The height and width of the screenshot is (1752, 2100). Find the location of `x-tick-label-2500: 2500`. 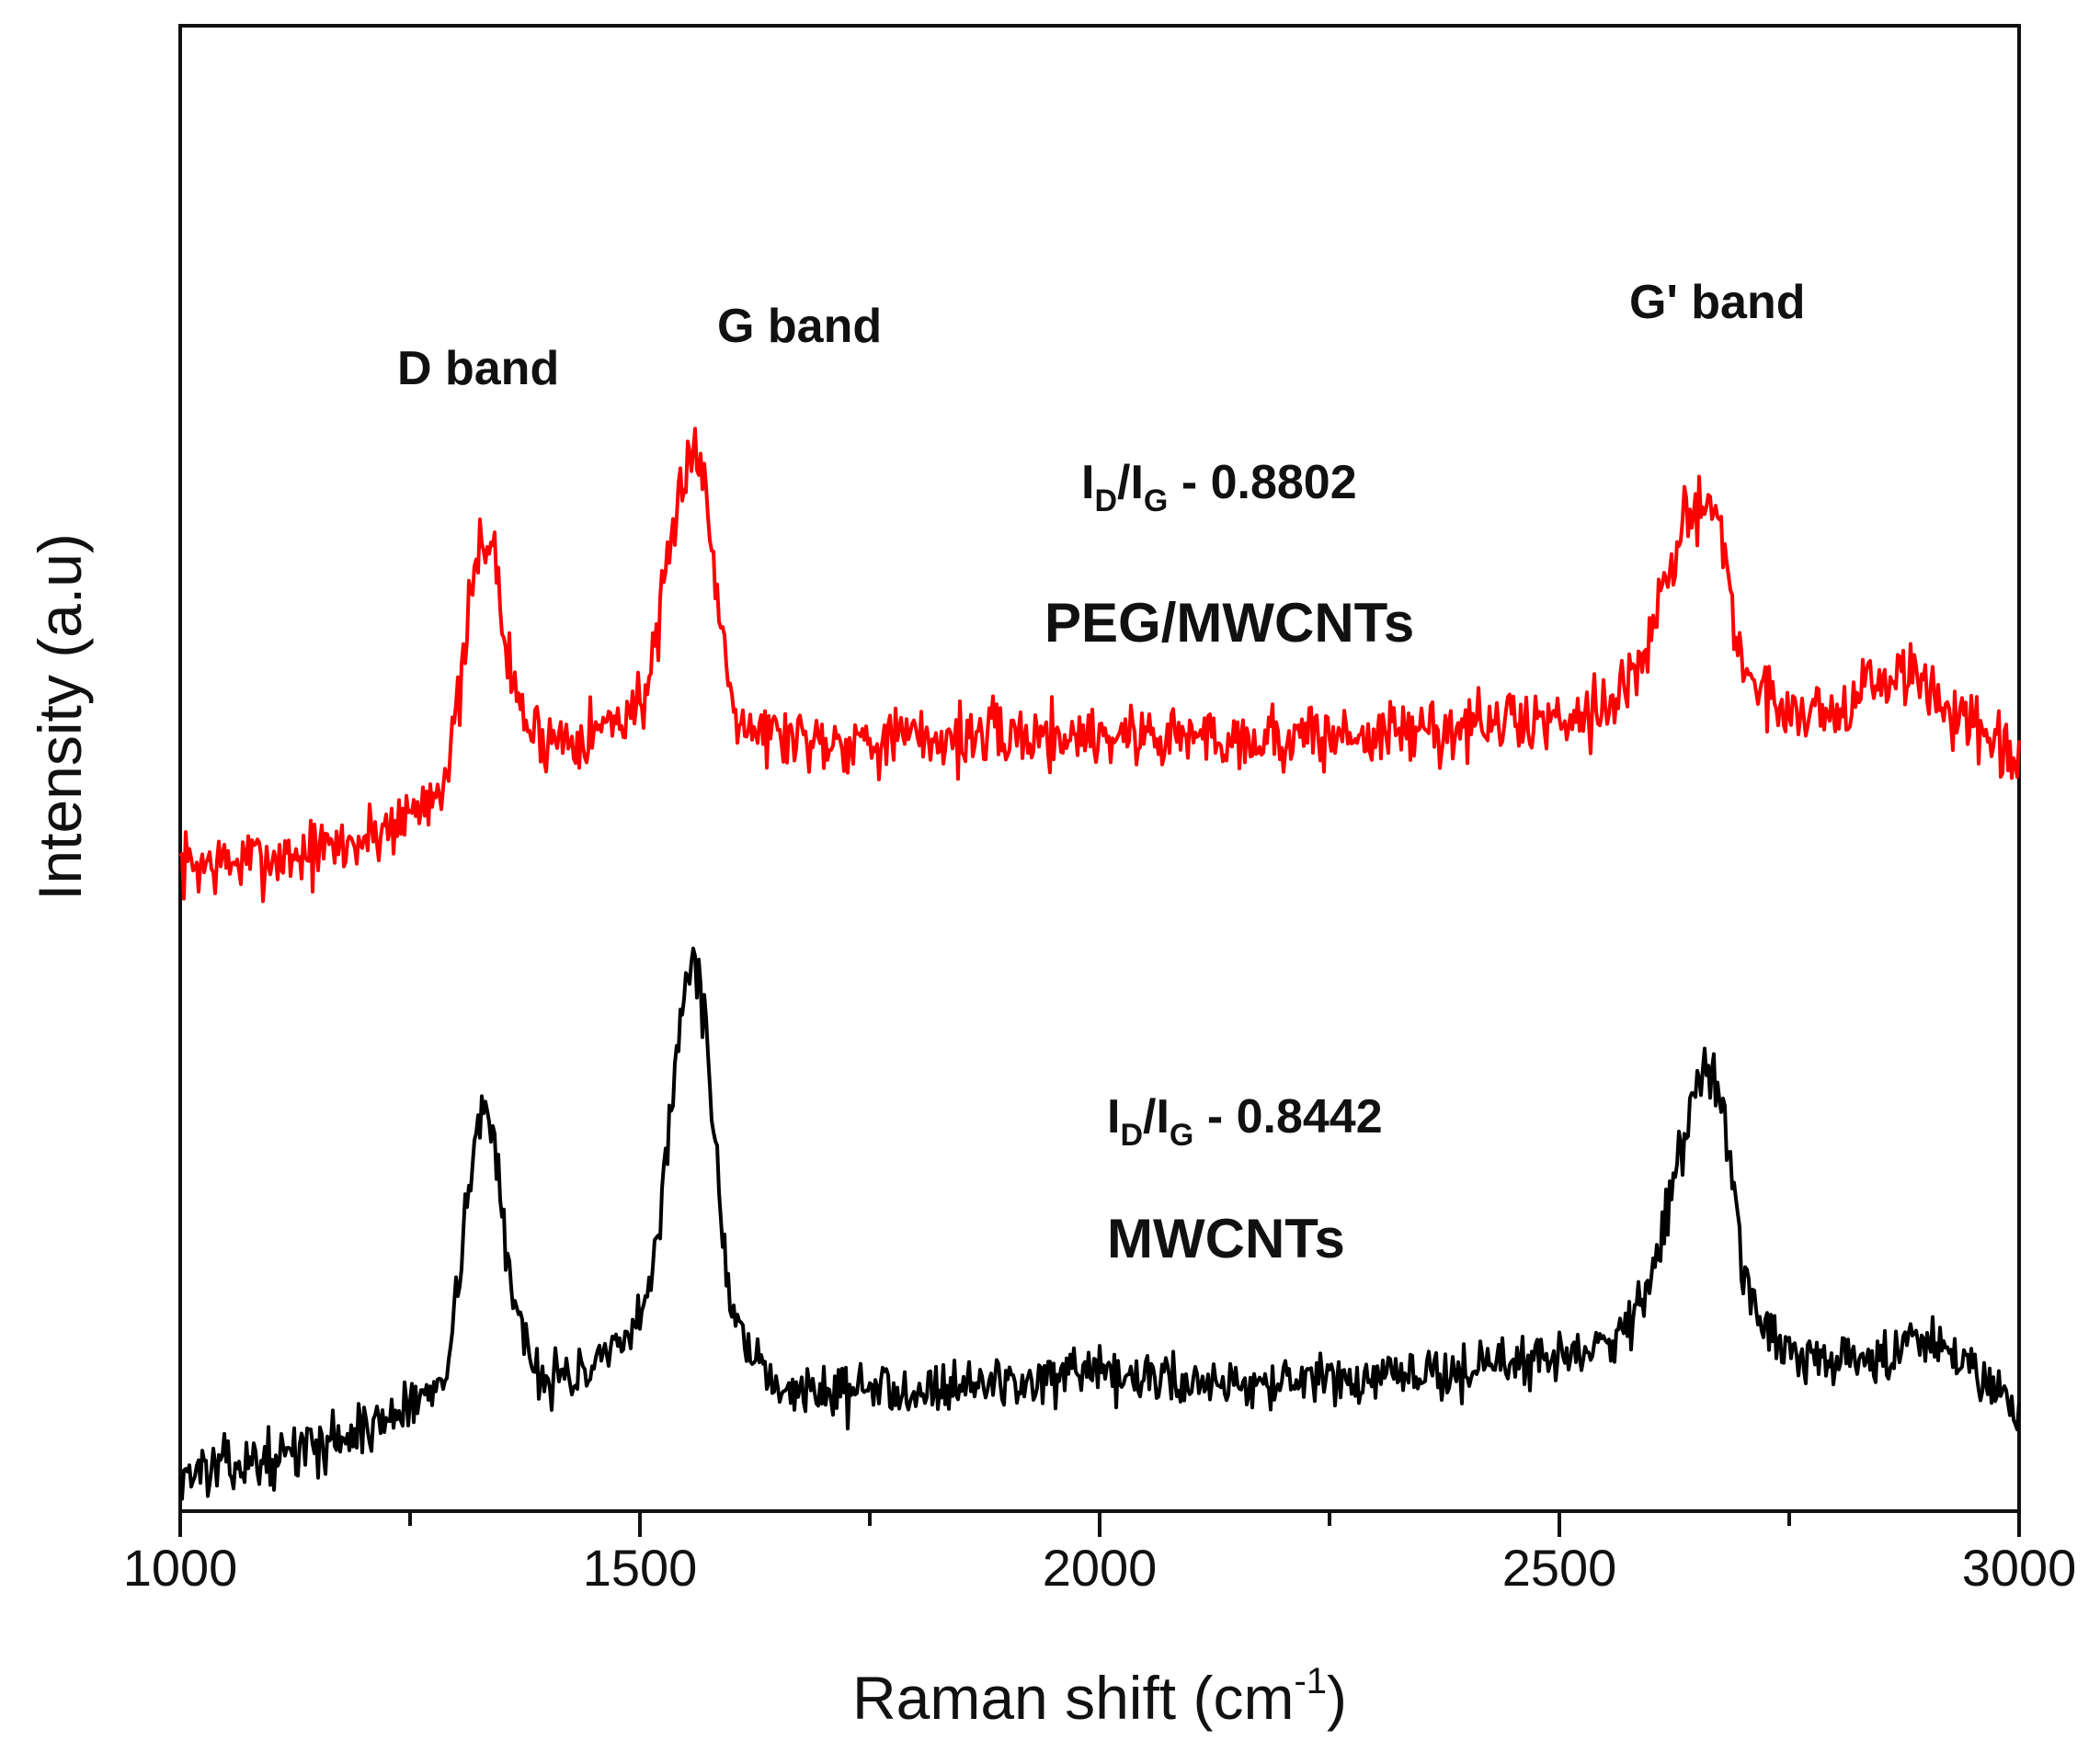

x-tick-label-2500: 2500 is located at coordinates (1559, 1568).